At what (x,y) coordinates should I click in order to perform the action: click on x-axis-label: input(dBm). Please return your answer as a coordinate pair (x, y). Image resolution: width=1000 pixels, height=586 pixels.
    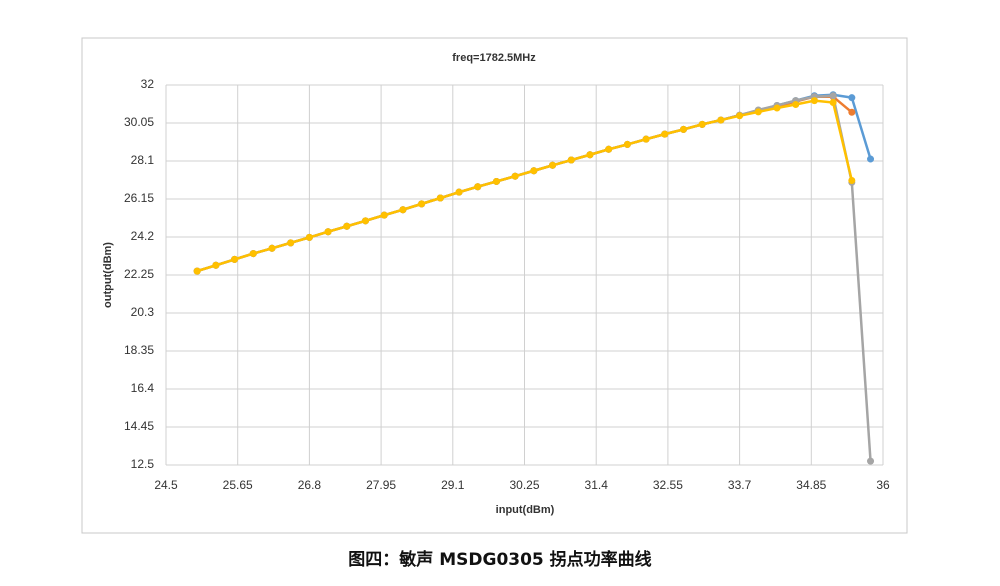
    Looking at the image, I should click on (525, 510).